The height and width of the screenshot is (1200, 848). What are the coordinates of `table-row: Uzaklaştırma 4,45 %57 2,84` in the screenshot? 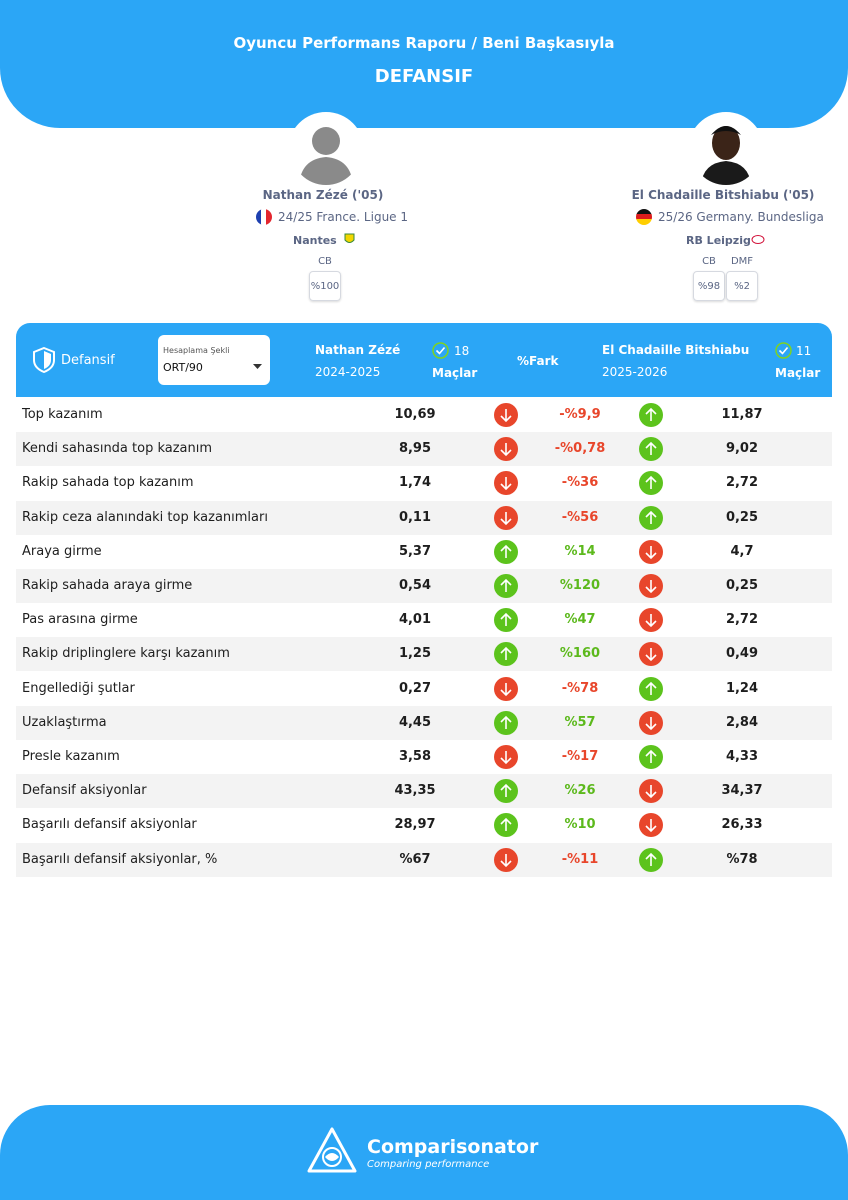 It's located at (424, 722).